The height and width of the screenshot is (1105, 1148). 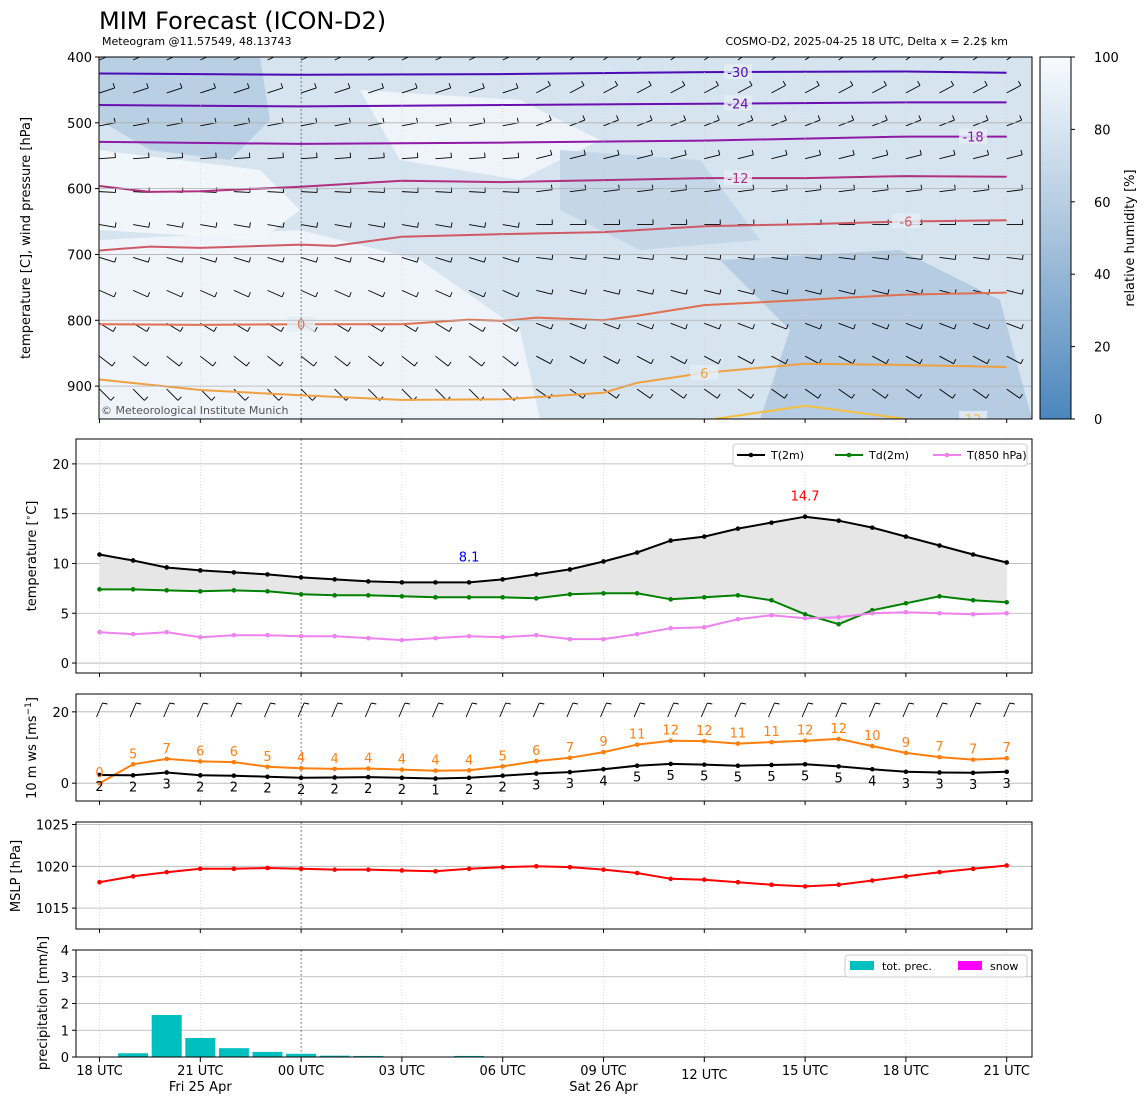 I want to click on gust-label: 0, so click(x=99, y=773).